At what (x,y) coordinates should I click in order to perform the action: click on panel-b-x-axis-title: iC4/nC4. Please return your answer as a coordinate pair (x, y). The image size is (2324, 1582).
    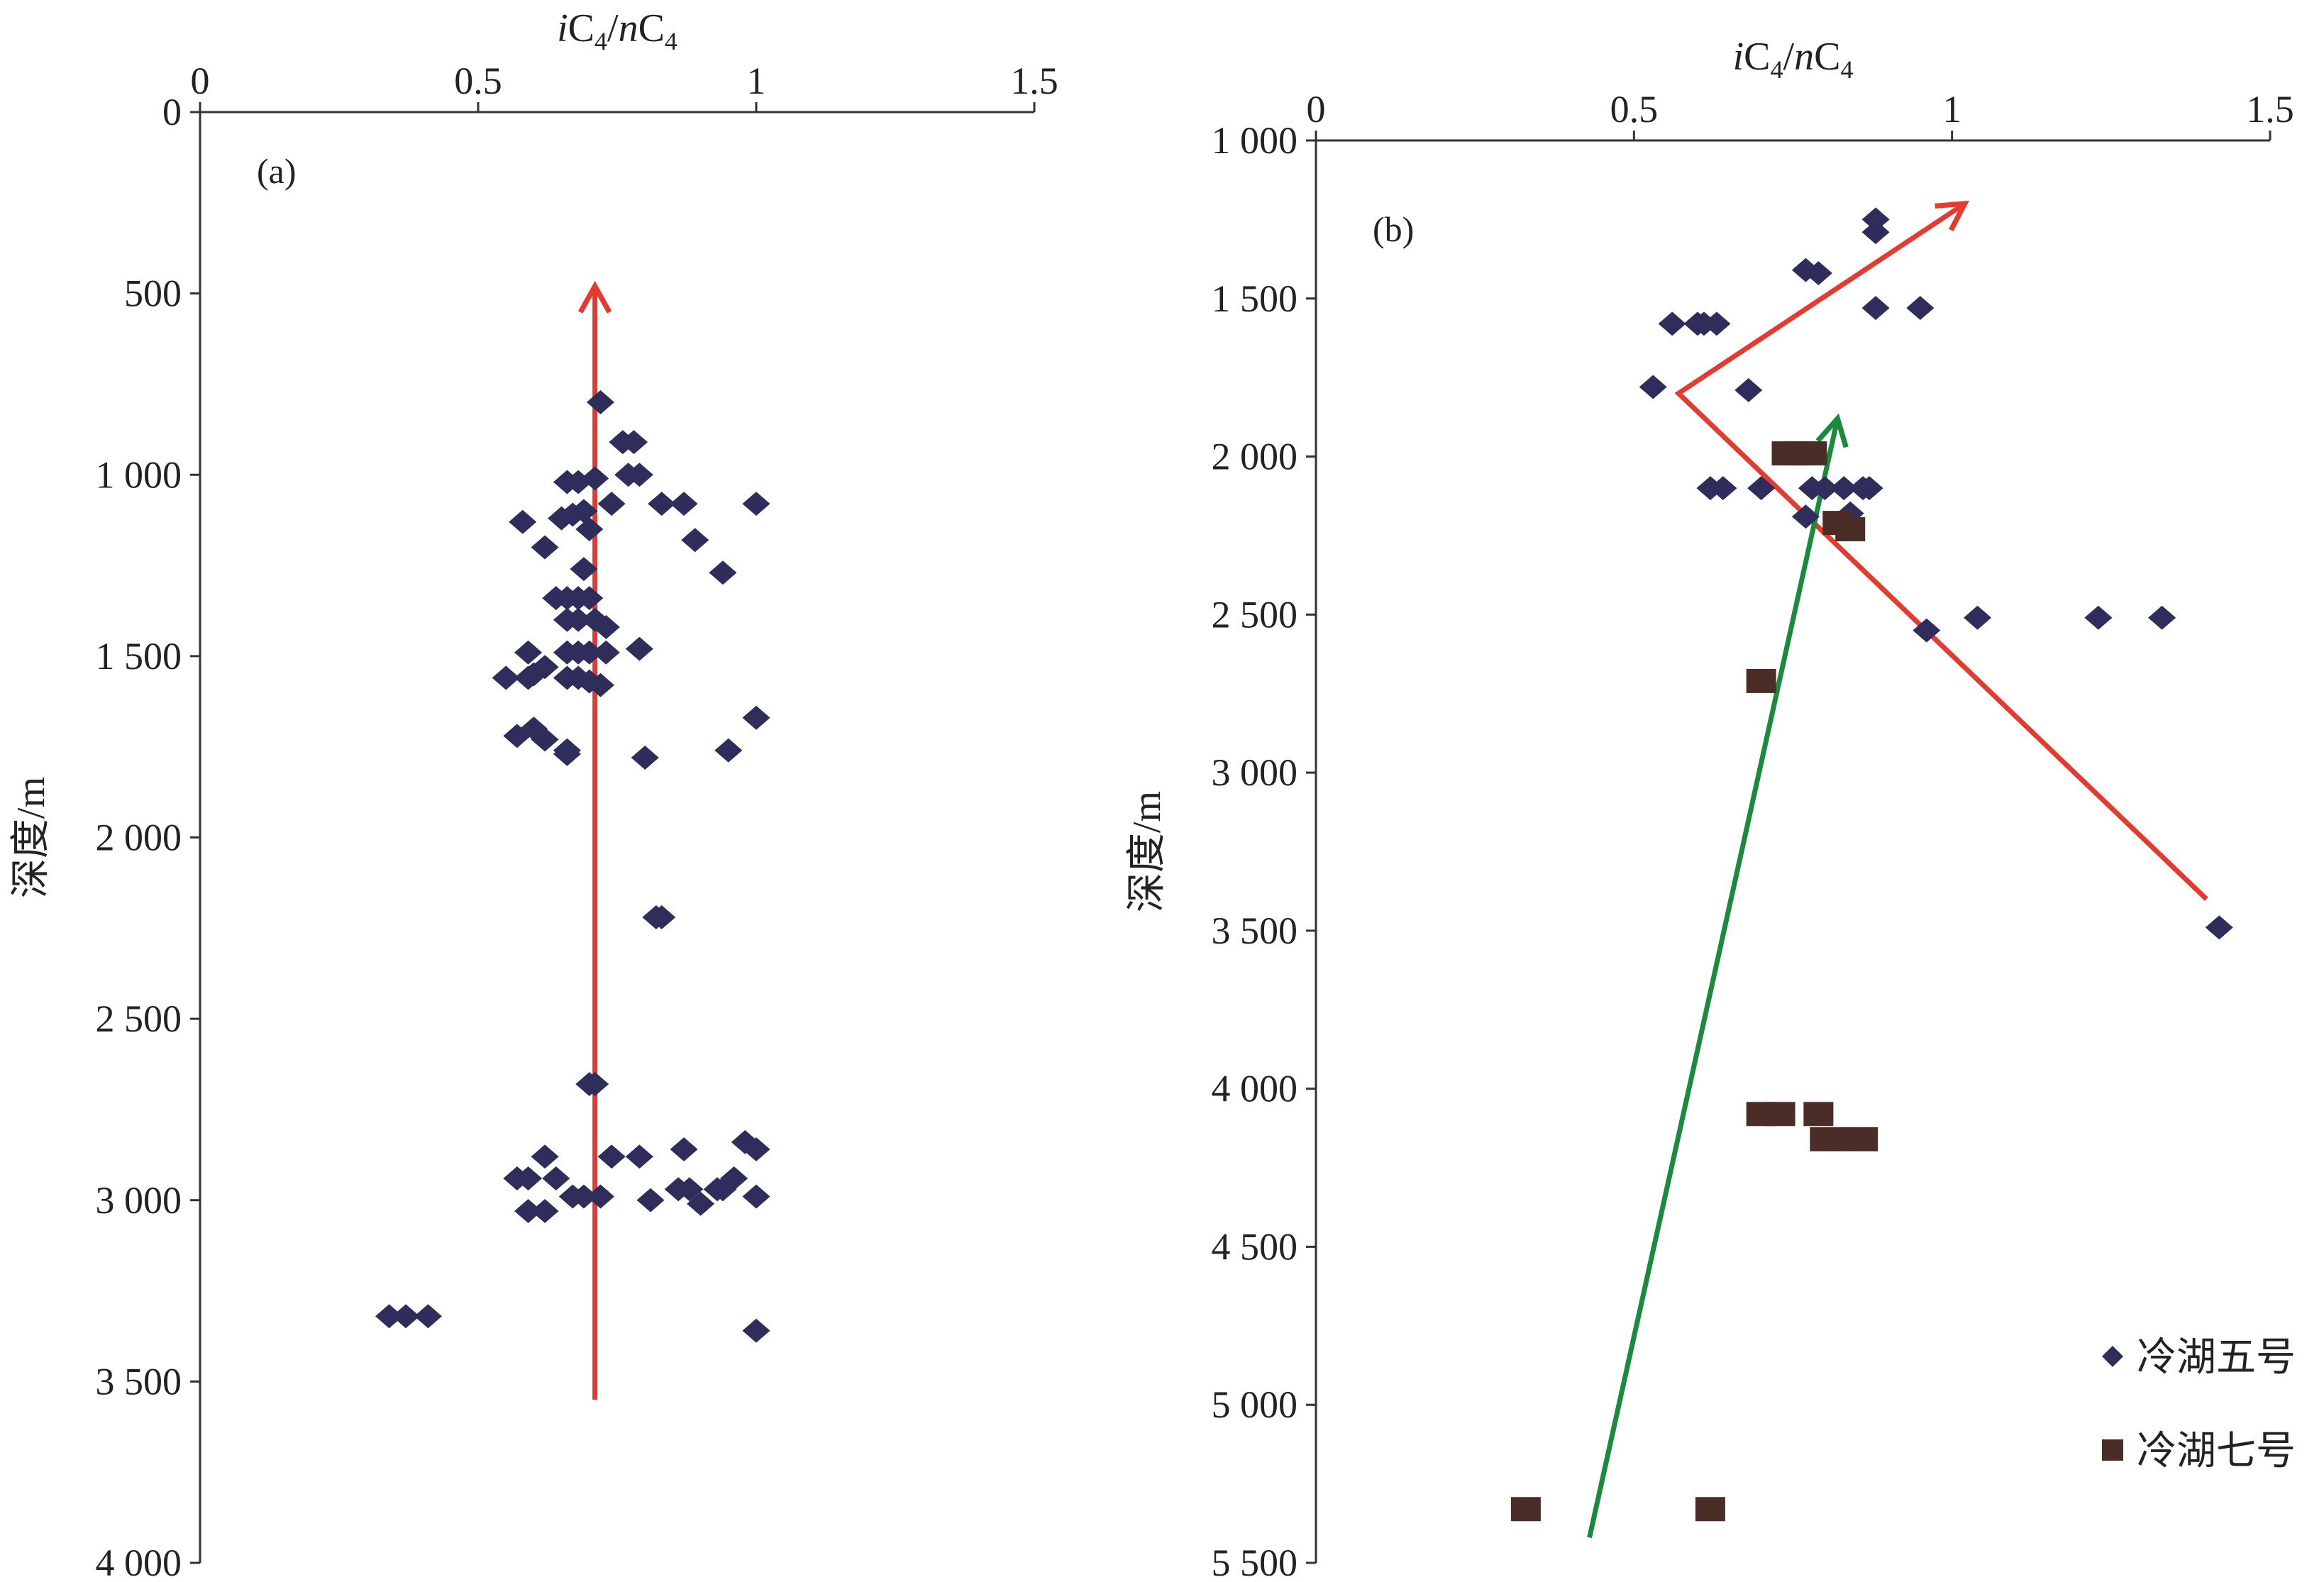
    Looking at the image, I should click on (1793, 59).